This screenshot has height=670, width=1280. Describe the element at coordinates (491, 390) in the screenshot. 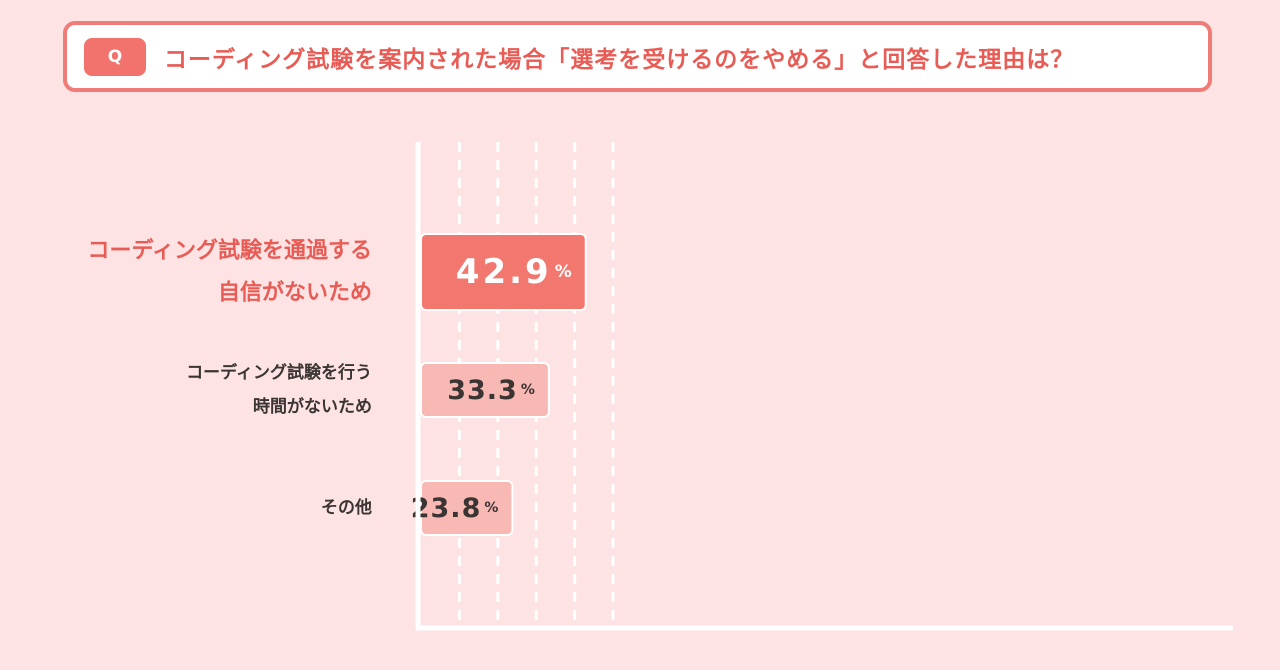

I see `bar-value-label-2: 33.3%` at that location.